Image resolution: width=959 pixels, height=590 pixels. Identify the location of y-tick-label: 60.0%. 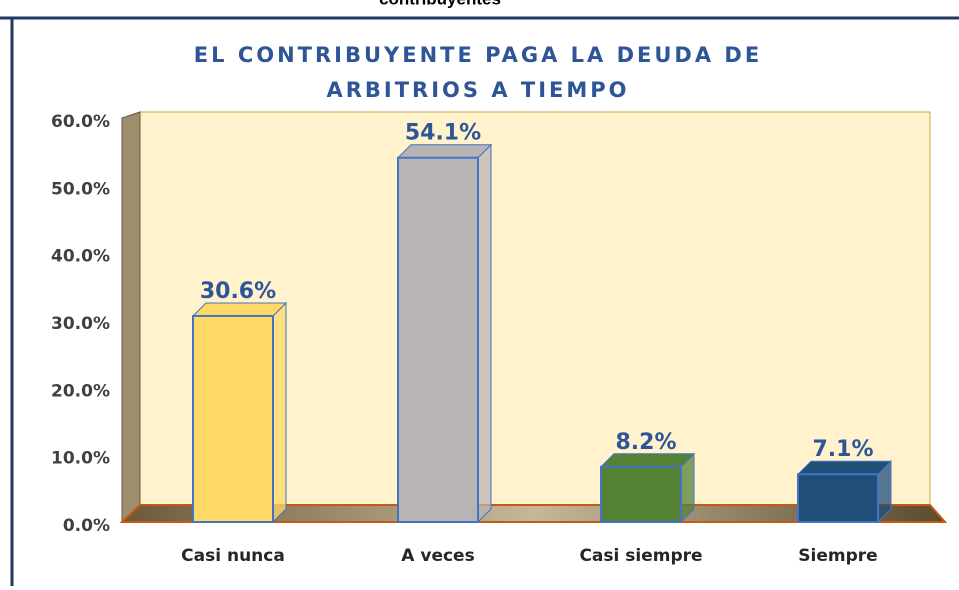
(80, 122).